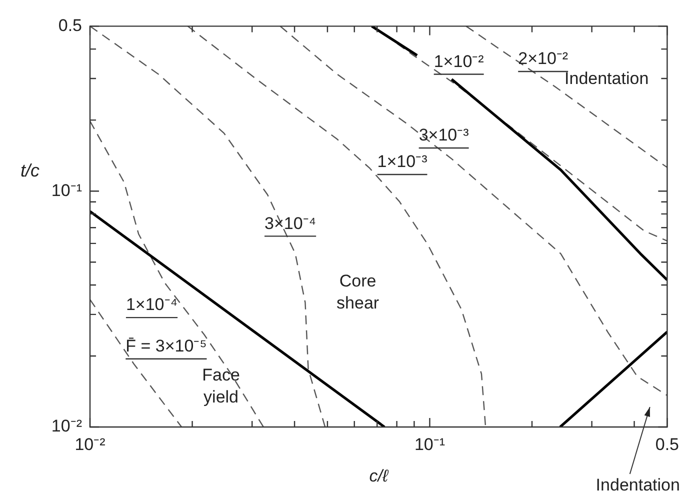 This screenshot has width=695, height=499. What do you see at coordinates (638, 485) in the screenshot?
I see `text: Indentation` at bounding box center [638, 485].